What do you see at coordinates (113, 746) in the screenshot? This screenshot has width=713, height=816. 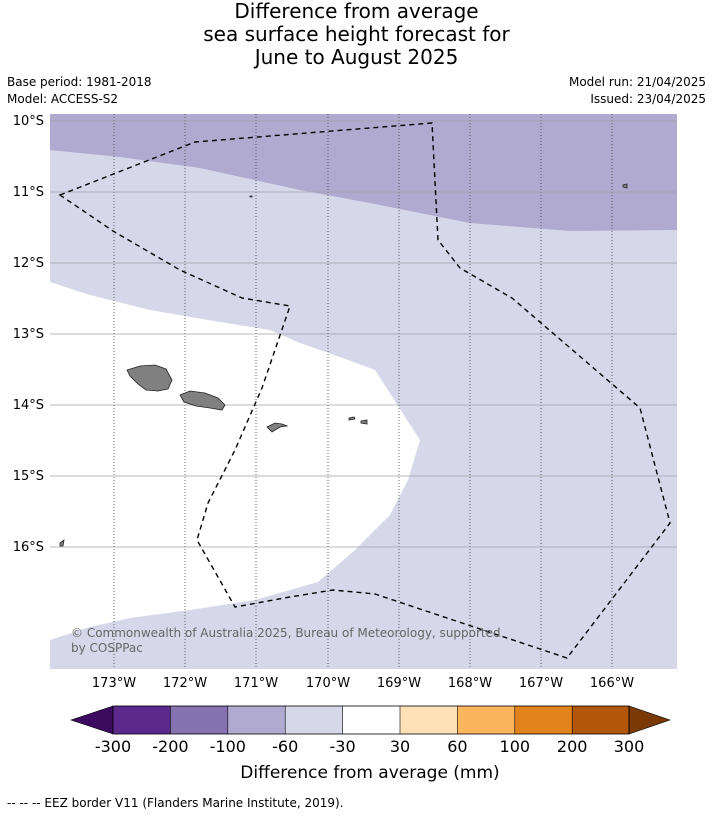 I see `cb-tick-0: -300` at bounding box center [113, 746].